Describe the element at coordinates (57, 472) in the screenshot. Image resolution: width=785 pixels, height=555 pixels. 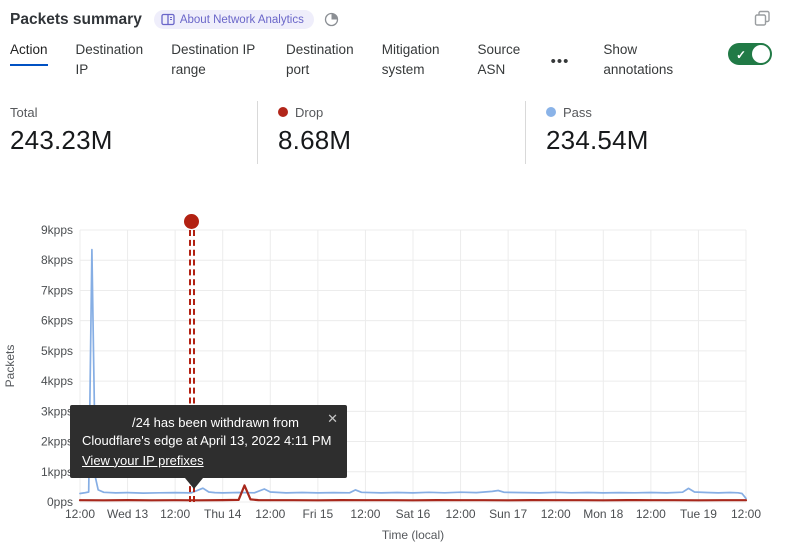
I see `y-tick-label: 1kpps` at that location.